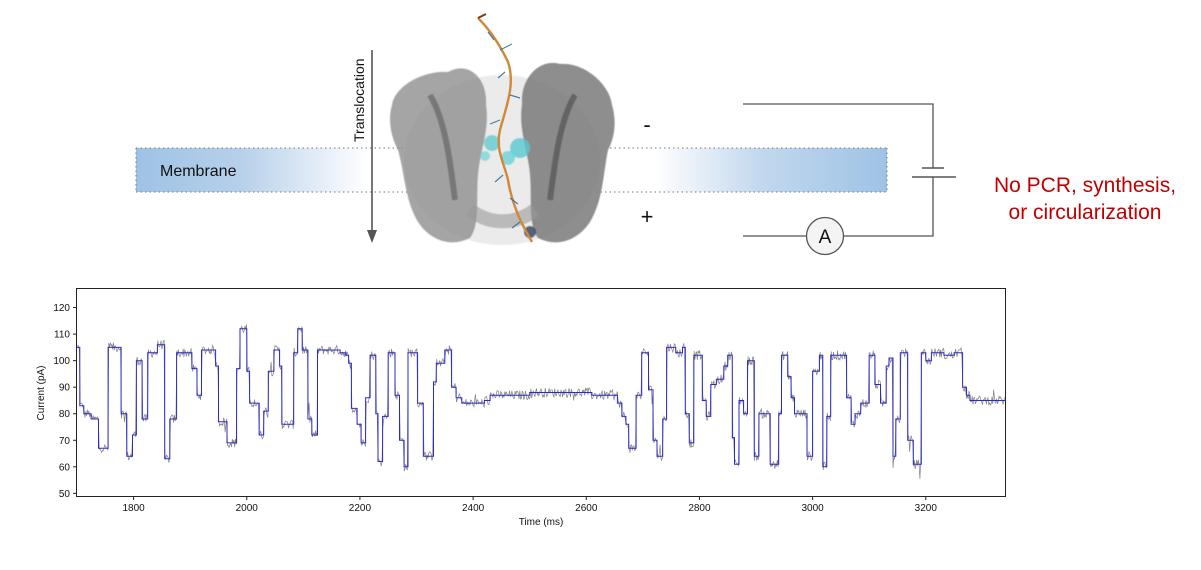  Describe the element at coordinates (541, 522) in the screenshot. I see `x-axis-label: Time (ms)` at that location.